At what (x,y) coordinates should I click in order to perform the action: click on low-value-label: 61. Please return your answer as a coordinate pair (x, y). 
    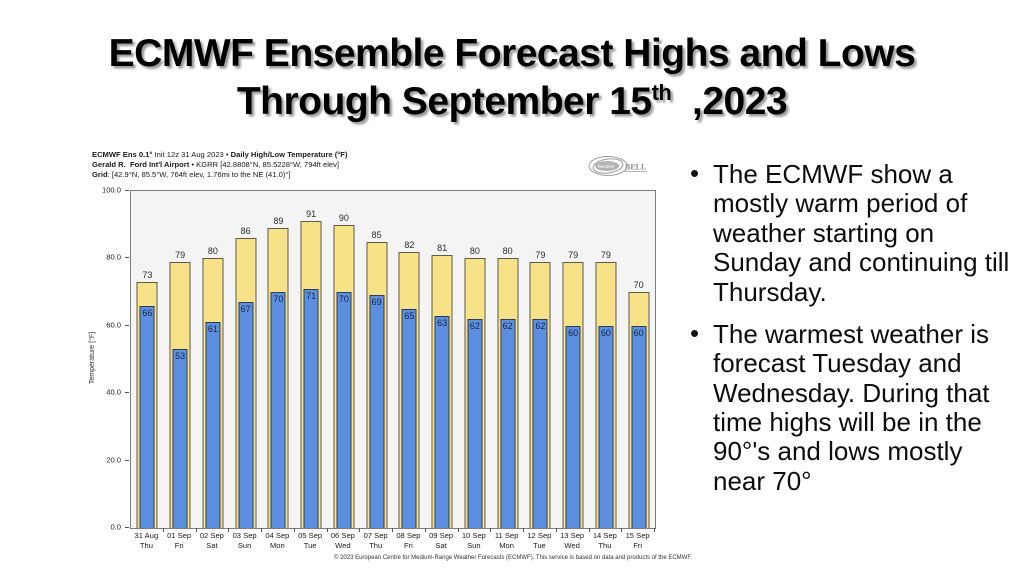
    Looking at the image, I should click on (212, 329).